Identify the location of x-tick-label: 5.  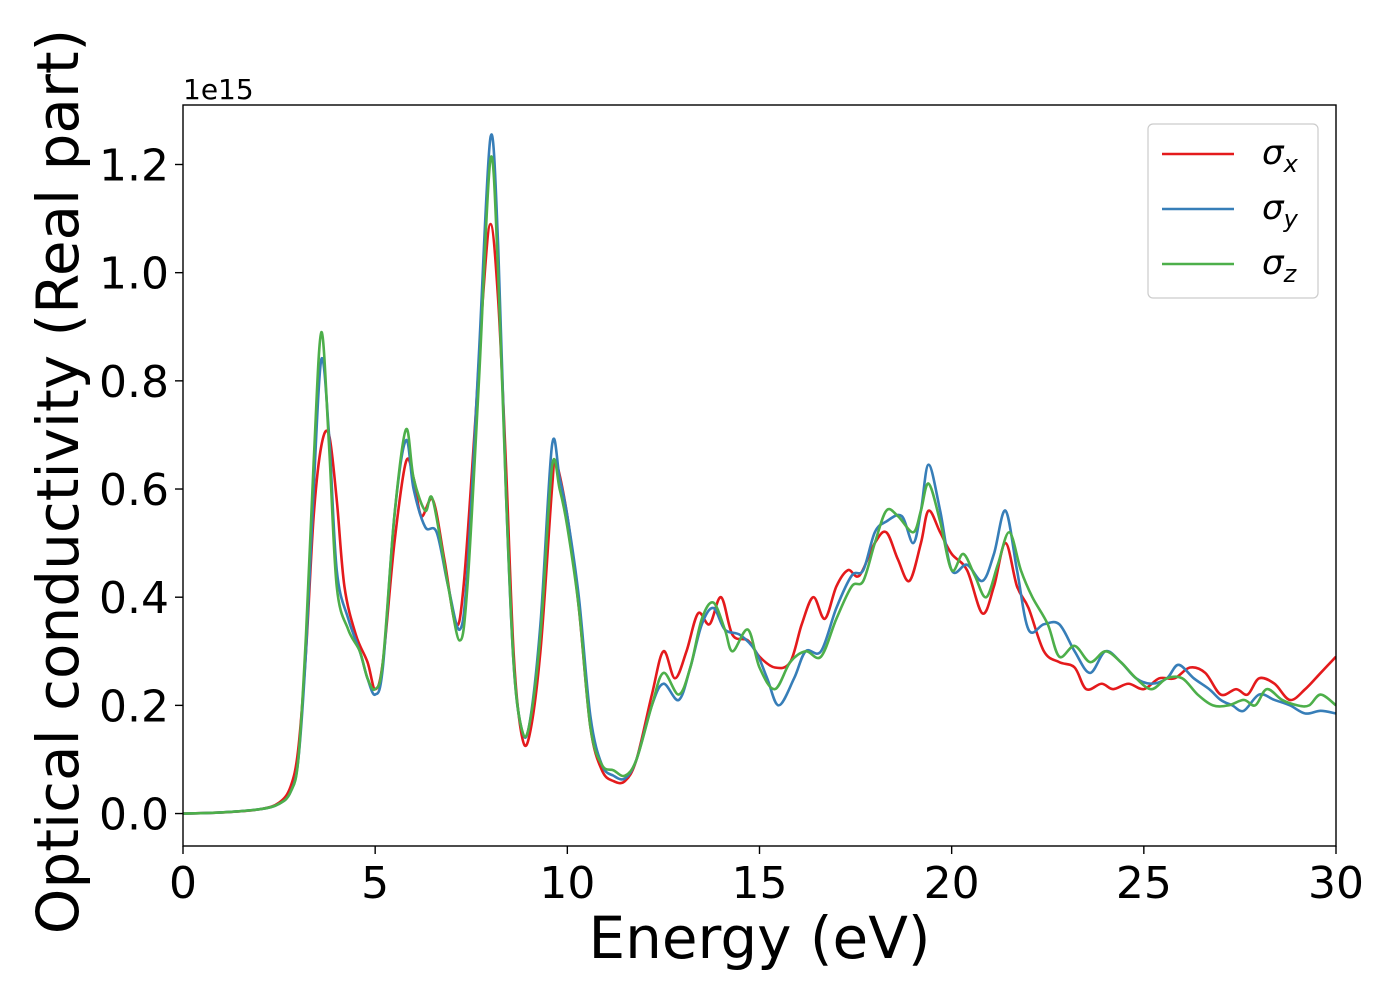
(375, 883).